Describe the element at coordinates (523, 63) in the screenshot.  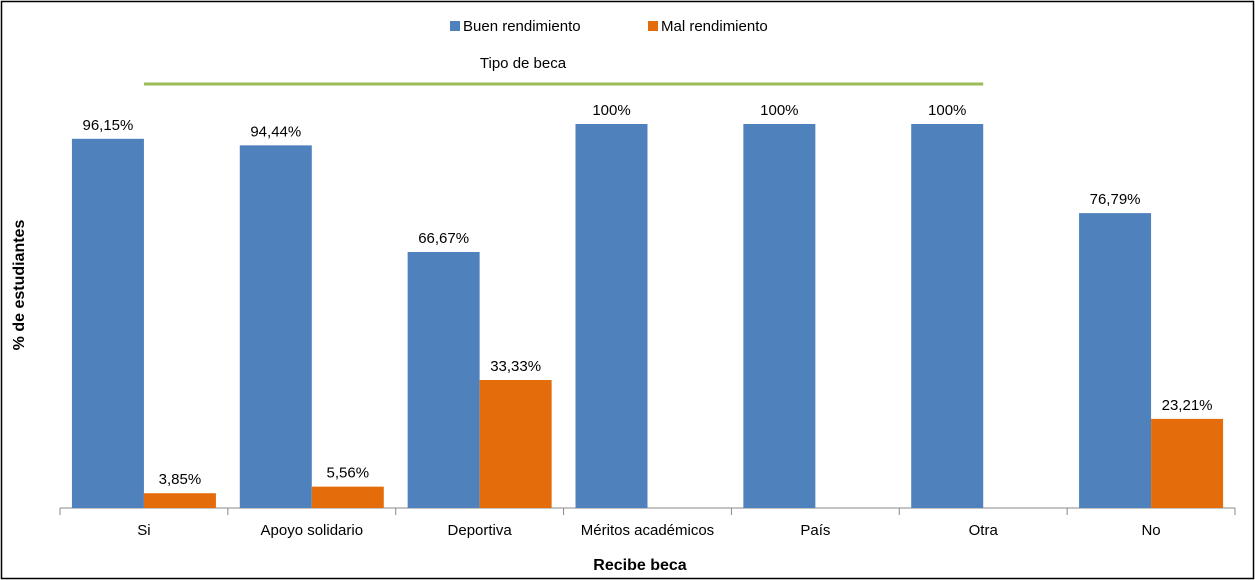
I see `annotation: Tipo de beca` at that location.